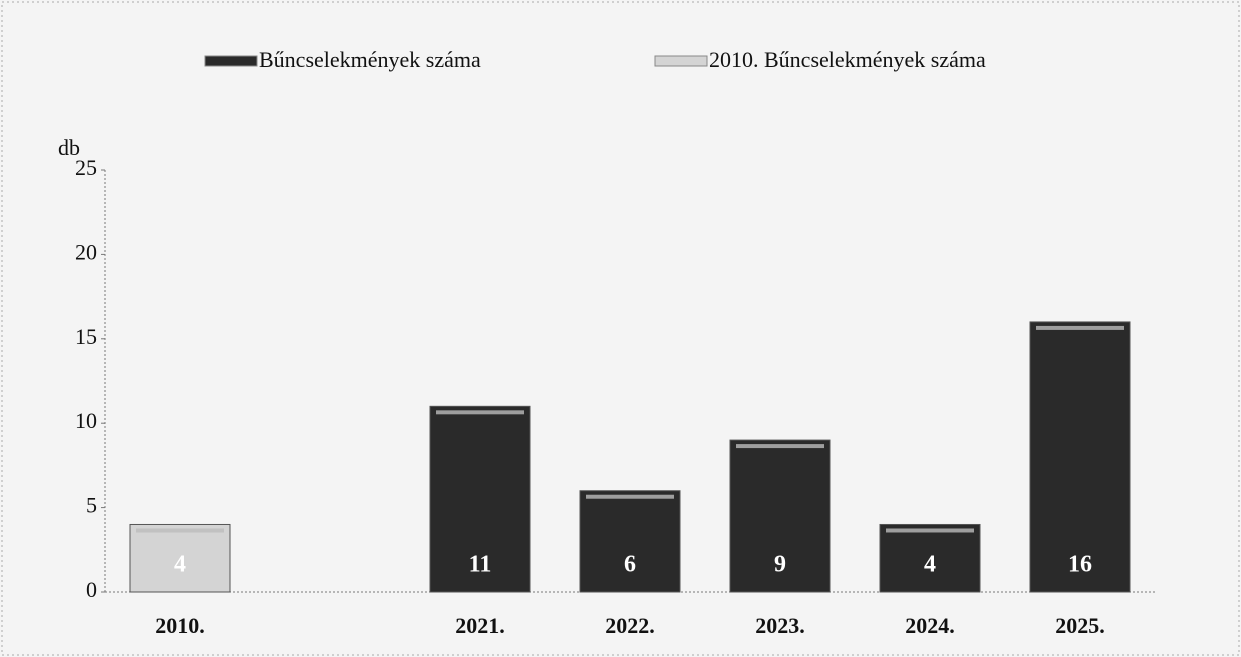 The height and width of the screenshot is (657, 1241). Describe the element at coordinates (370, 59) in the screenshot. I see `legend-label: Bűncselekmények száma` at that location.